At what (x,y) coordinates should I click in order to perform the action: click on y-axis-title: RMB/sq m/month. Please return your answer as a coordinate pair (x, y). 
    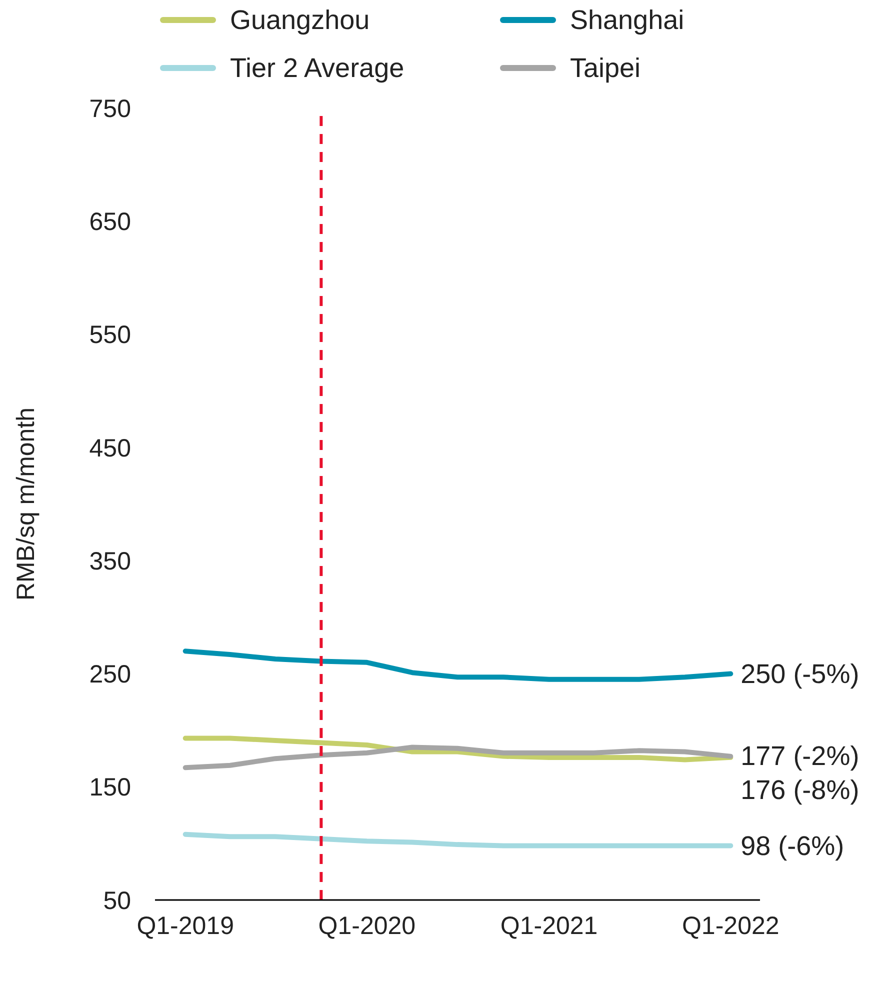
    Looking at the image, I should click on (26, 504).